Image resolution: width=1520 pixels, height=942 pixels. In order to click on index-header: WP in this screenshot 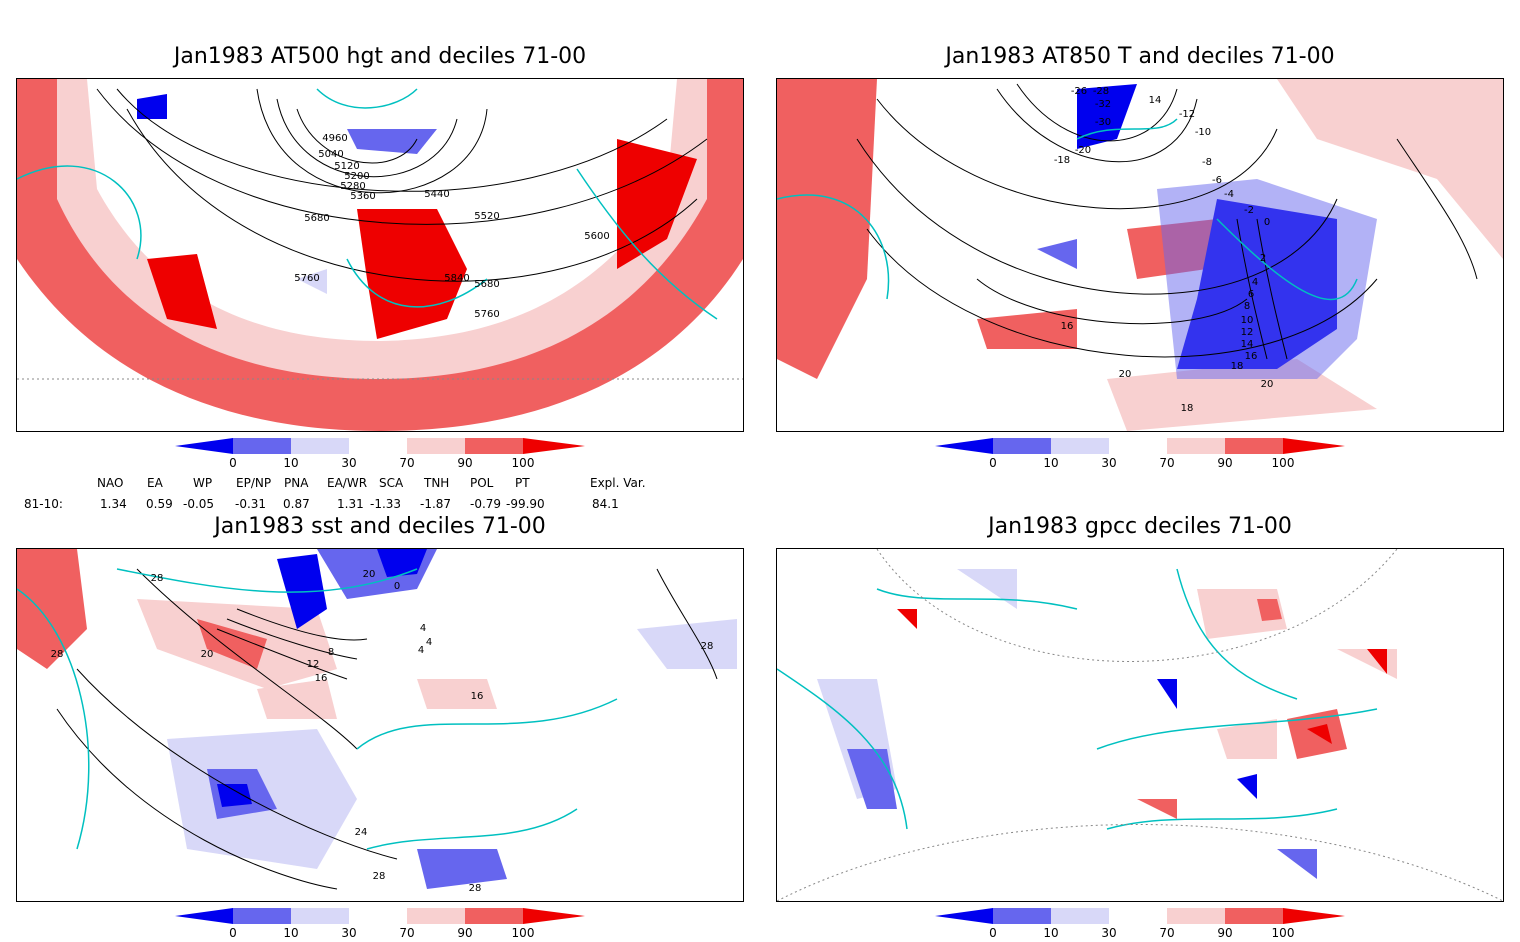, I will do `click(203, 483)`.